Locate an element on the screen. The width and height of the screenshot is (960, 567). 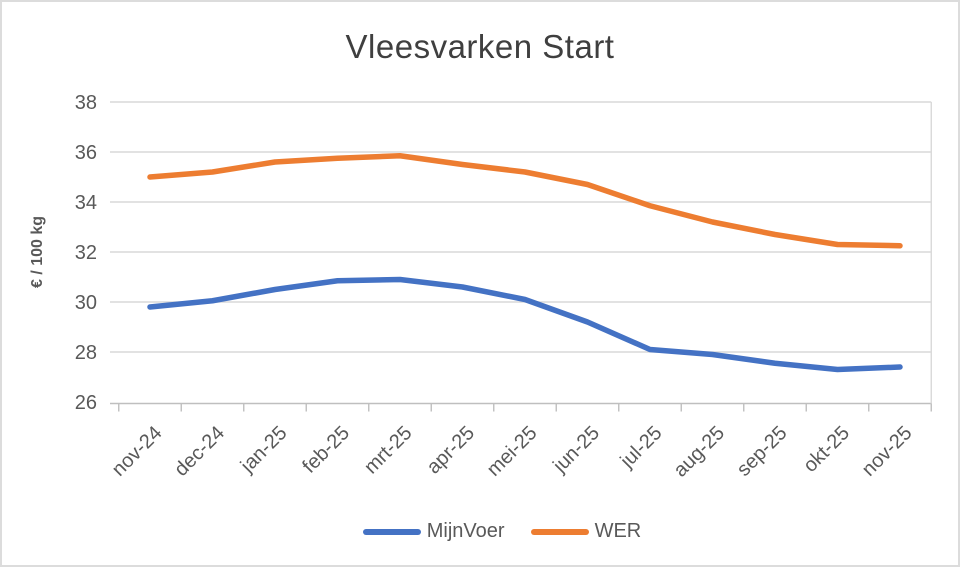
y-axis-tick-label: 30 is located at coordinates (86, 303).